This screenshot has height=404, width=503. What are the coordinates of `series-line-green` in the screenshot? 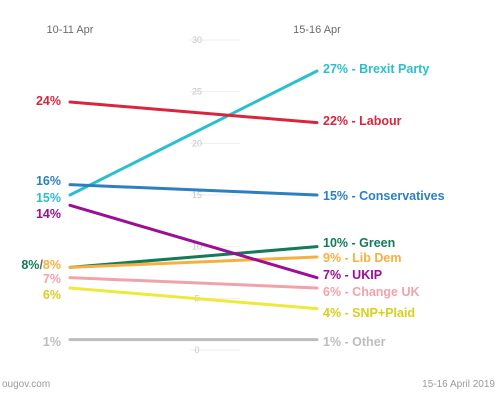 It's located at (193, 257).